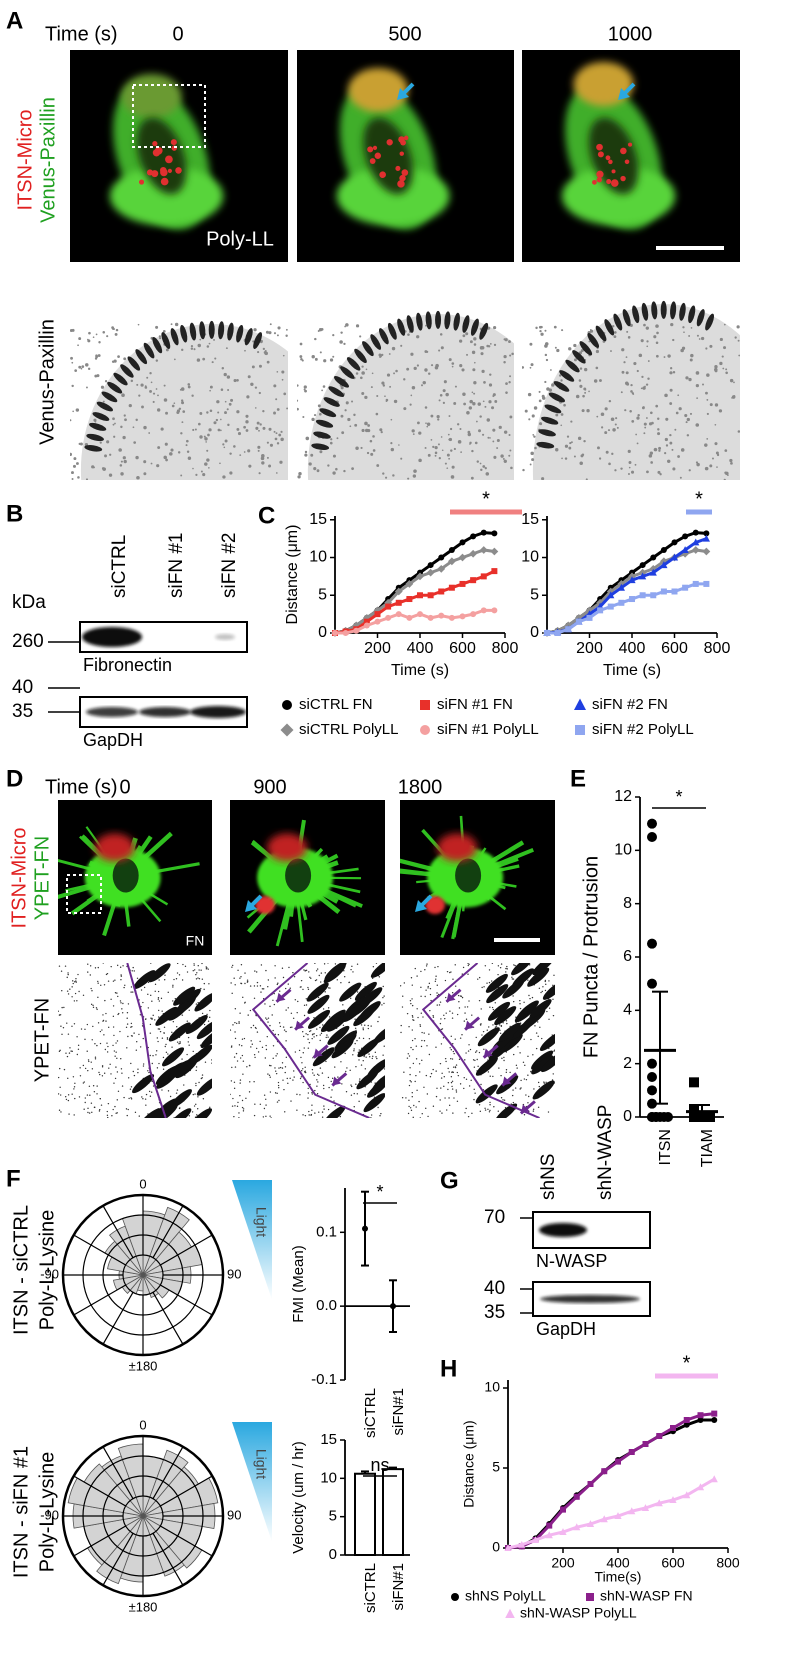 This screenshot has height=1653, width=788. I want to click on mw-marker: 70, so click(494, 1217).